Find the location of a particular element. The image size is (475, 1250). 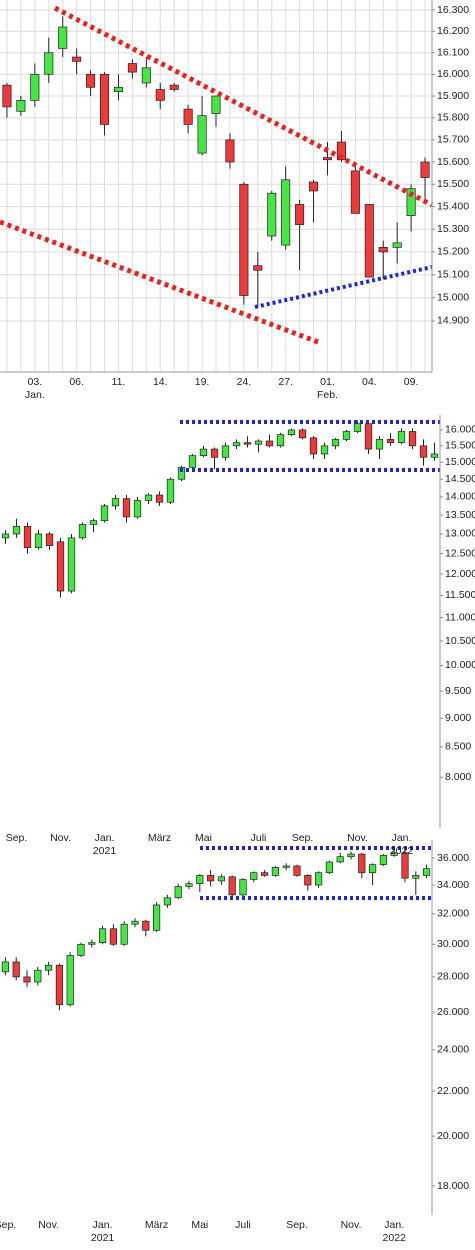

x-tick-label: 06. is located at coordinates (76, 382).